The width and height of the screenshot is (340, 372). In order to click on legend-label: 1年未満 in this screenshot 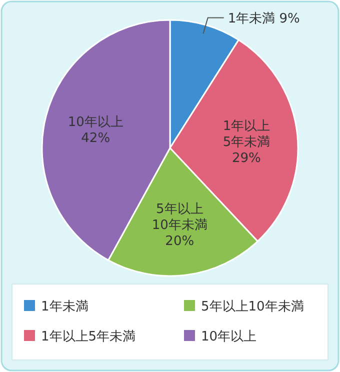, I will do `click(64, 307)`.